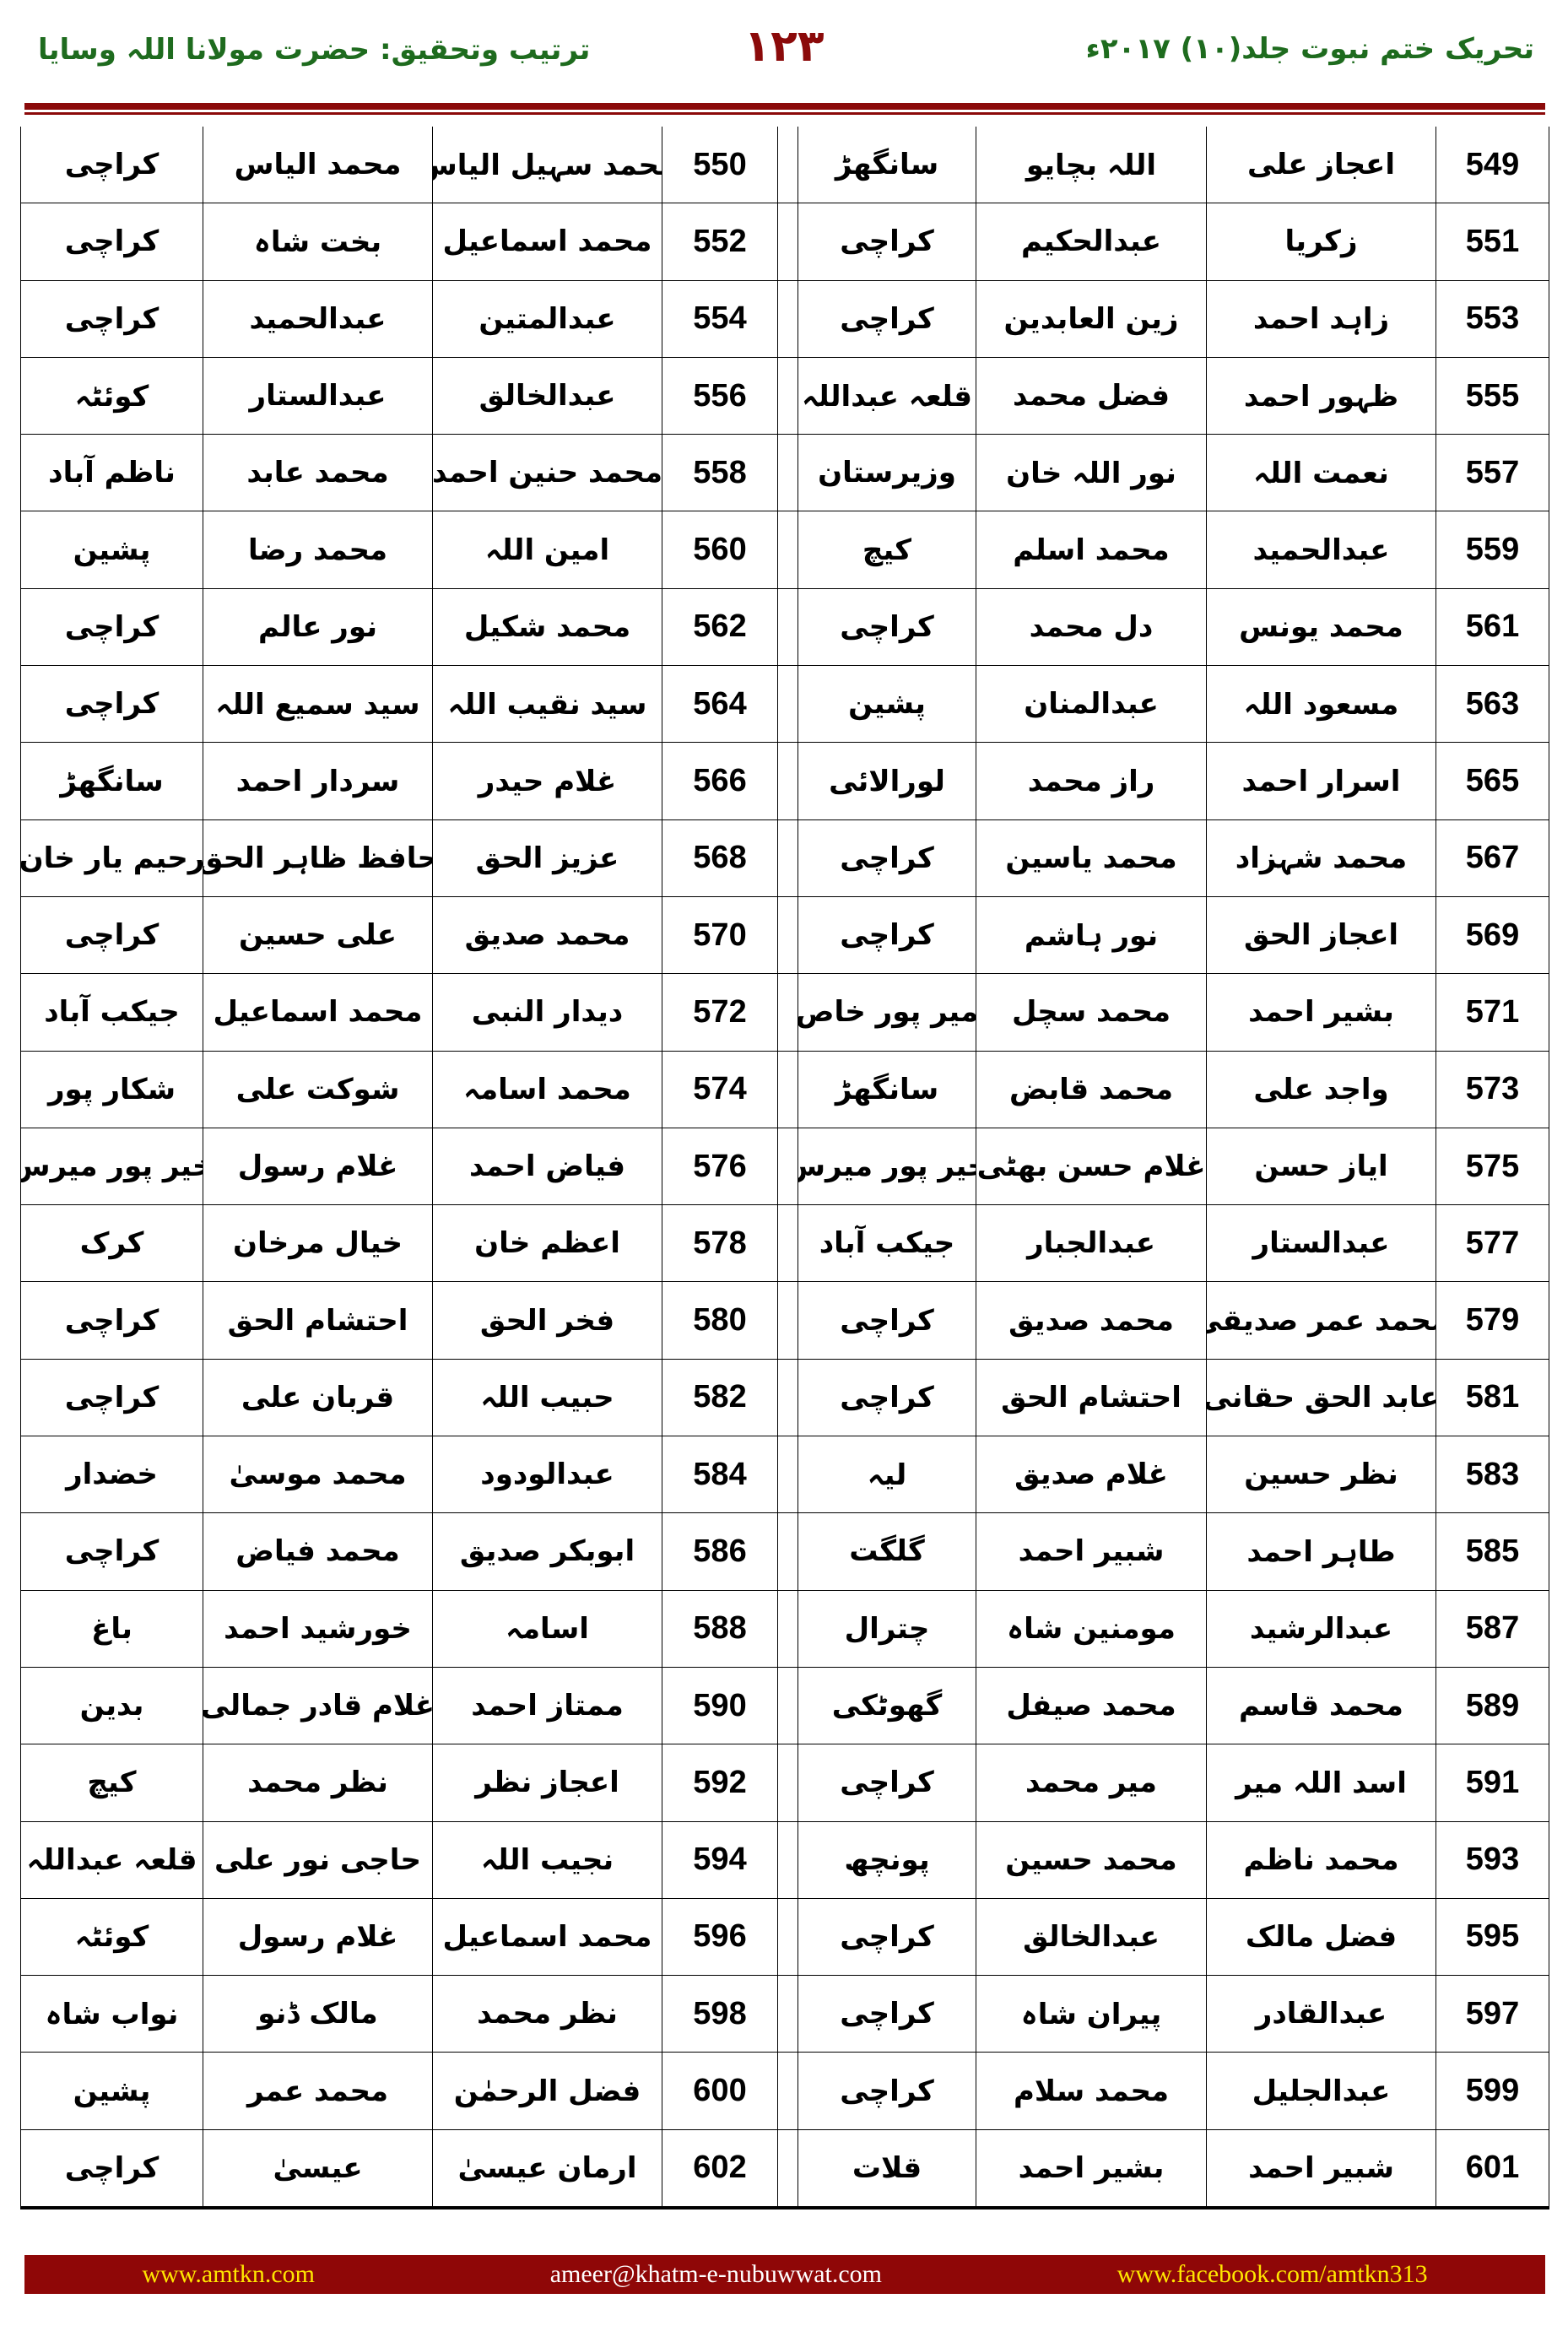 Image resolution: width=1568 pixels, height=2342 pixels. Describe the element at coordinates (784, 114) in the screenshot. I see `header-rule-thin` at that location.